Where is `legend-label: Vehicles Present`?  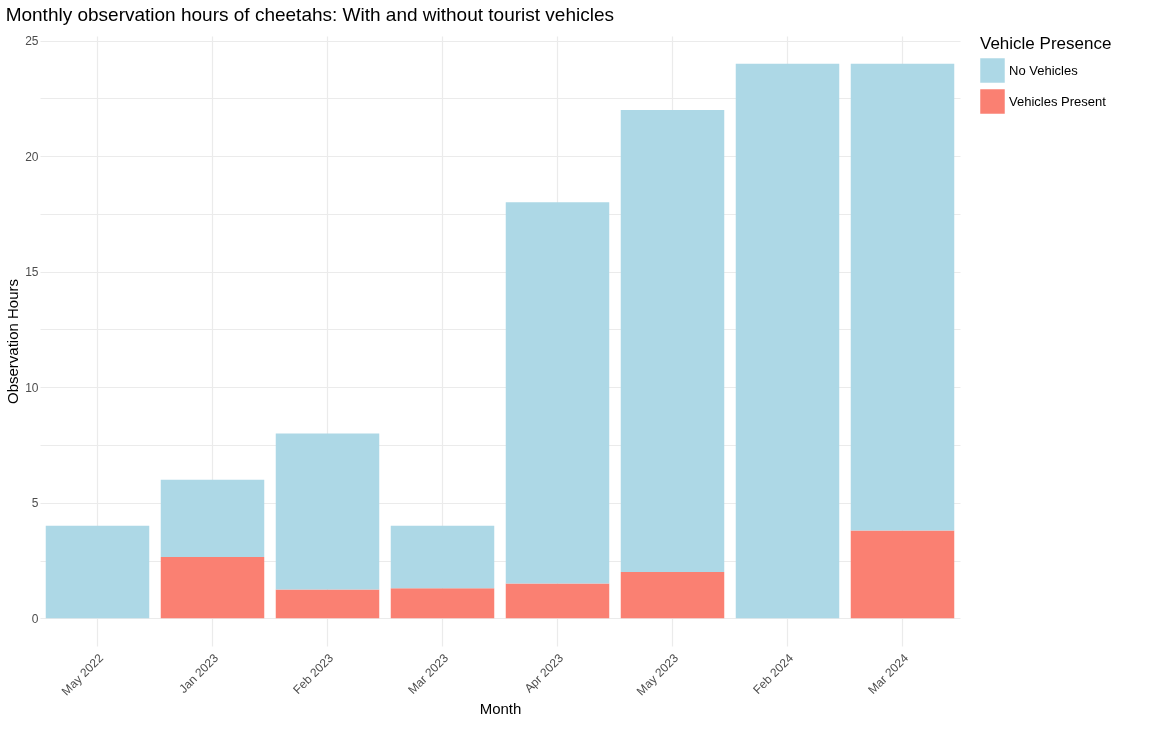 legend-label: Vehicles Present is located at coordinates (1058, 101).